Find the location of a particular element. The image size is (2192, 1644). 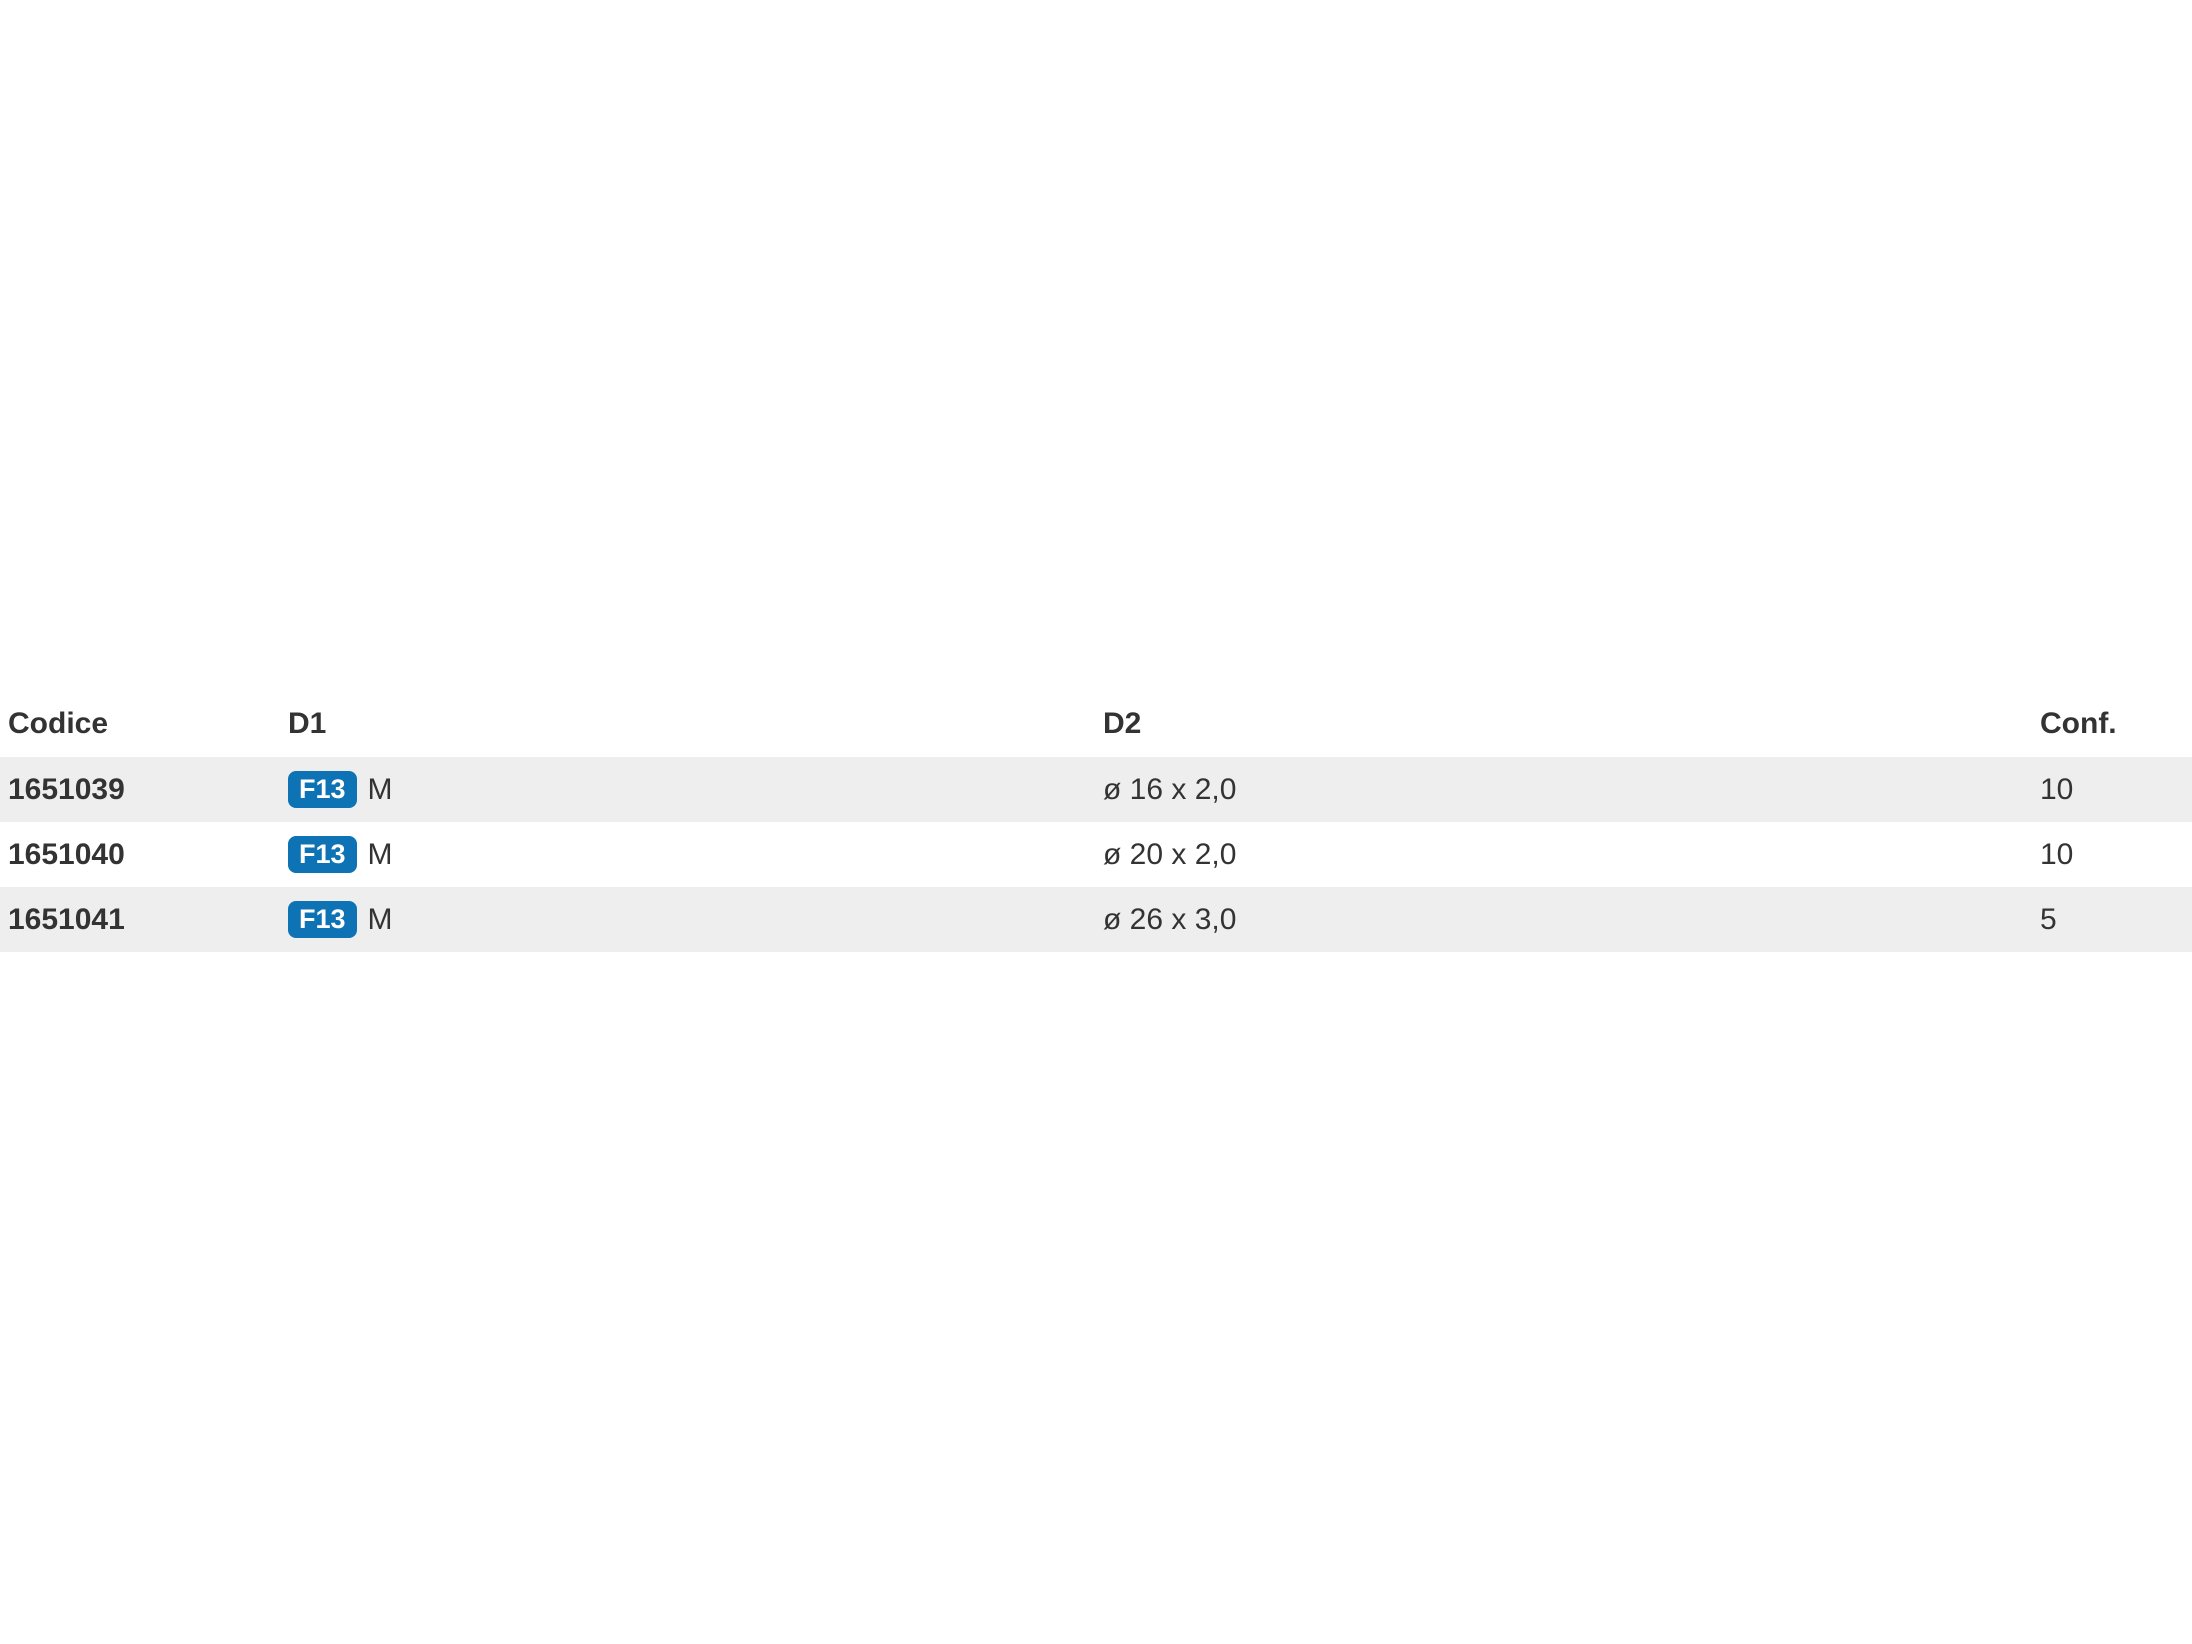

d2-value: ø 26 x 3,0 is located at coordinates (1170, 919).